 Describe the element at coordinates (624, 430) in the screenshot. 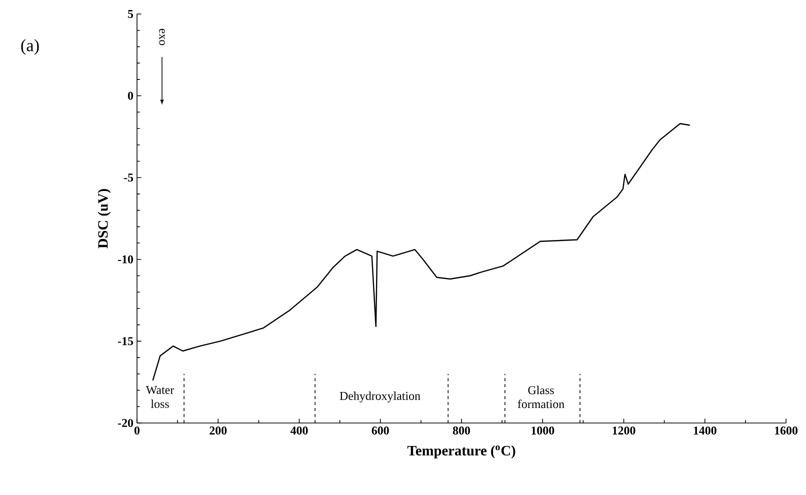

I see `x-tick-label: 1200` at that location.